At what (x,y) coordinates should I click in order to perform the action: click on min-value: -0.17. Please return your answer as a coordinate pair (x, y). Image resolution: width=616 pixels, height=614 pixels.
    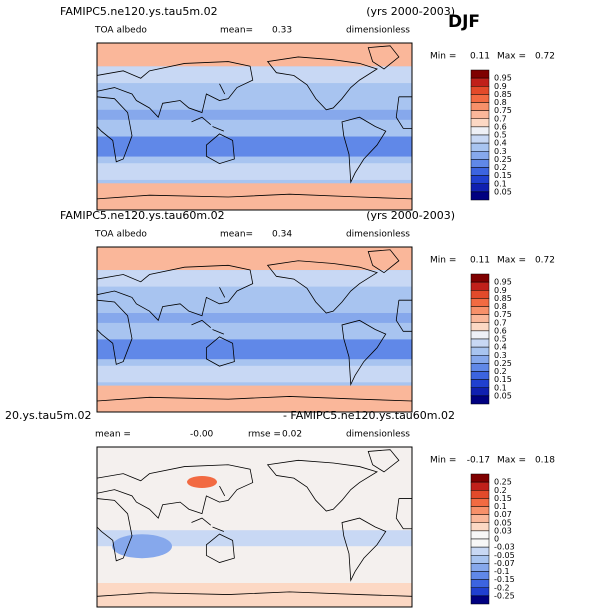
    Looking at the image, I should click on (478, 461).